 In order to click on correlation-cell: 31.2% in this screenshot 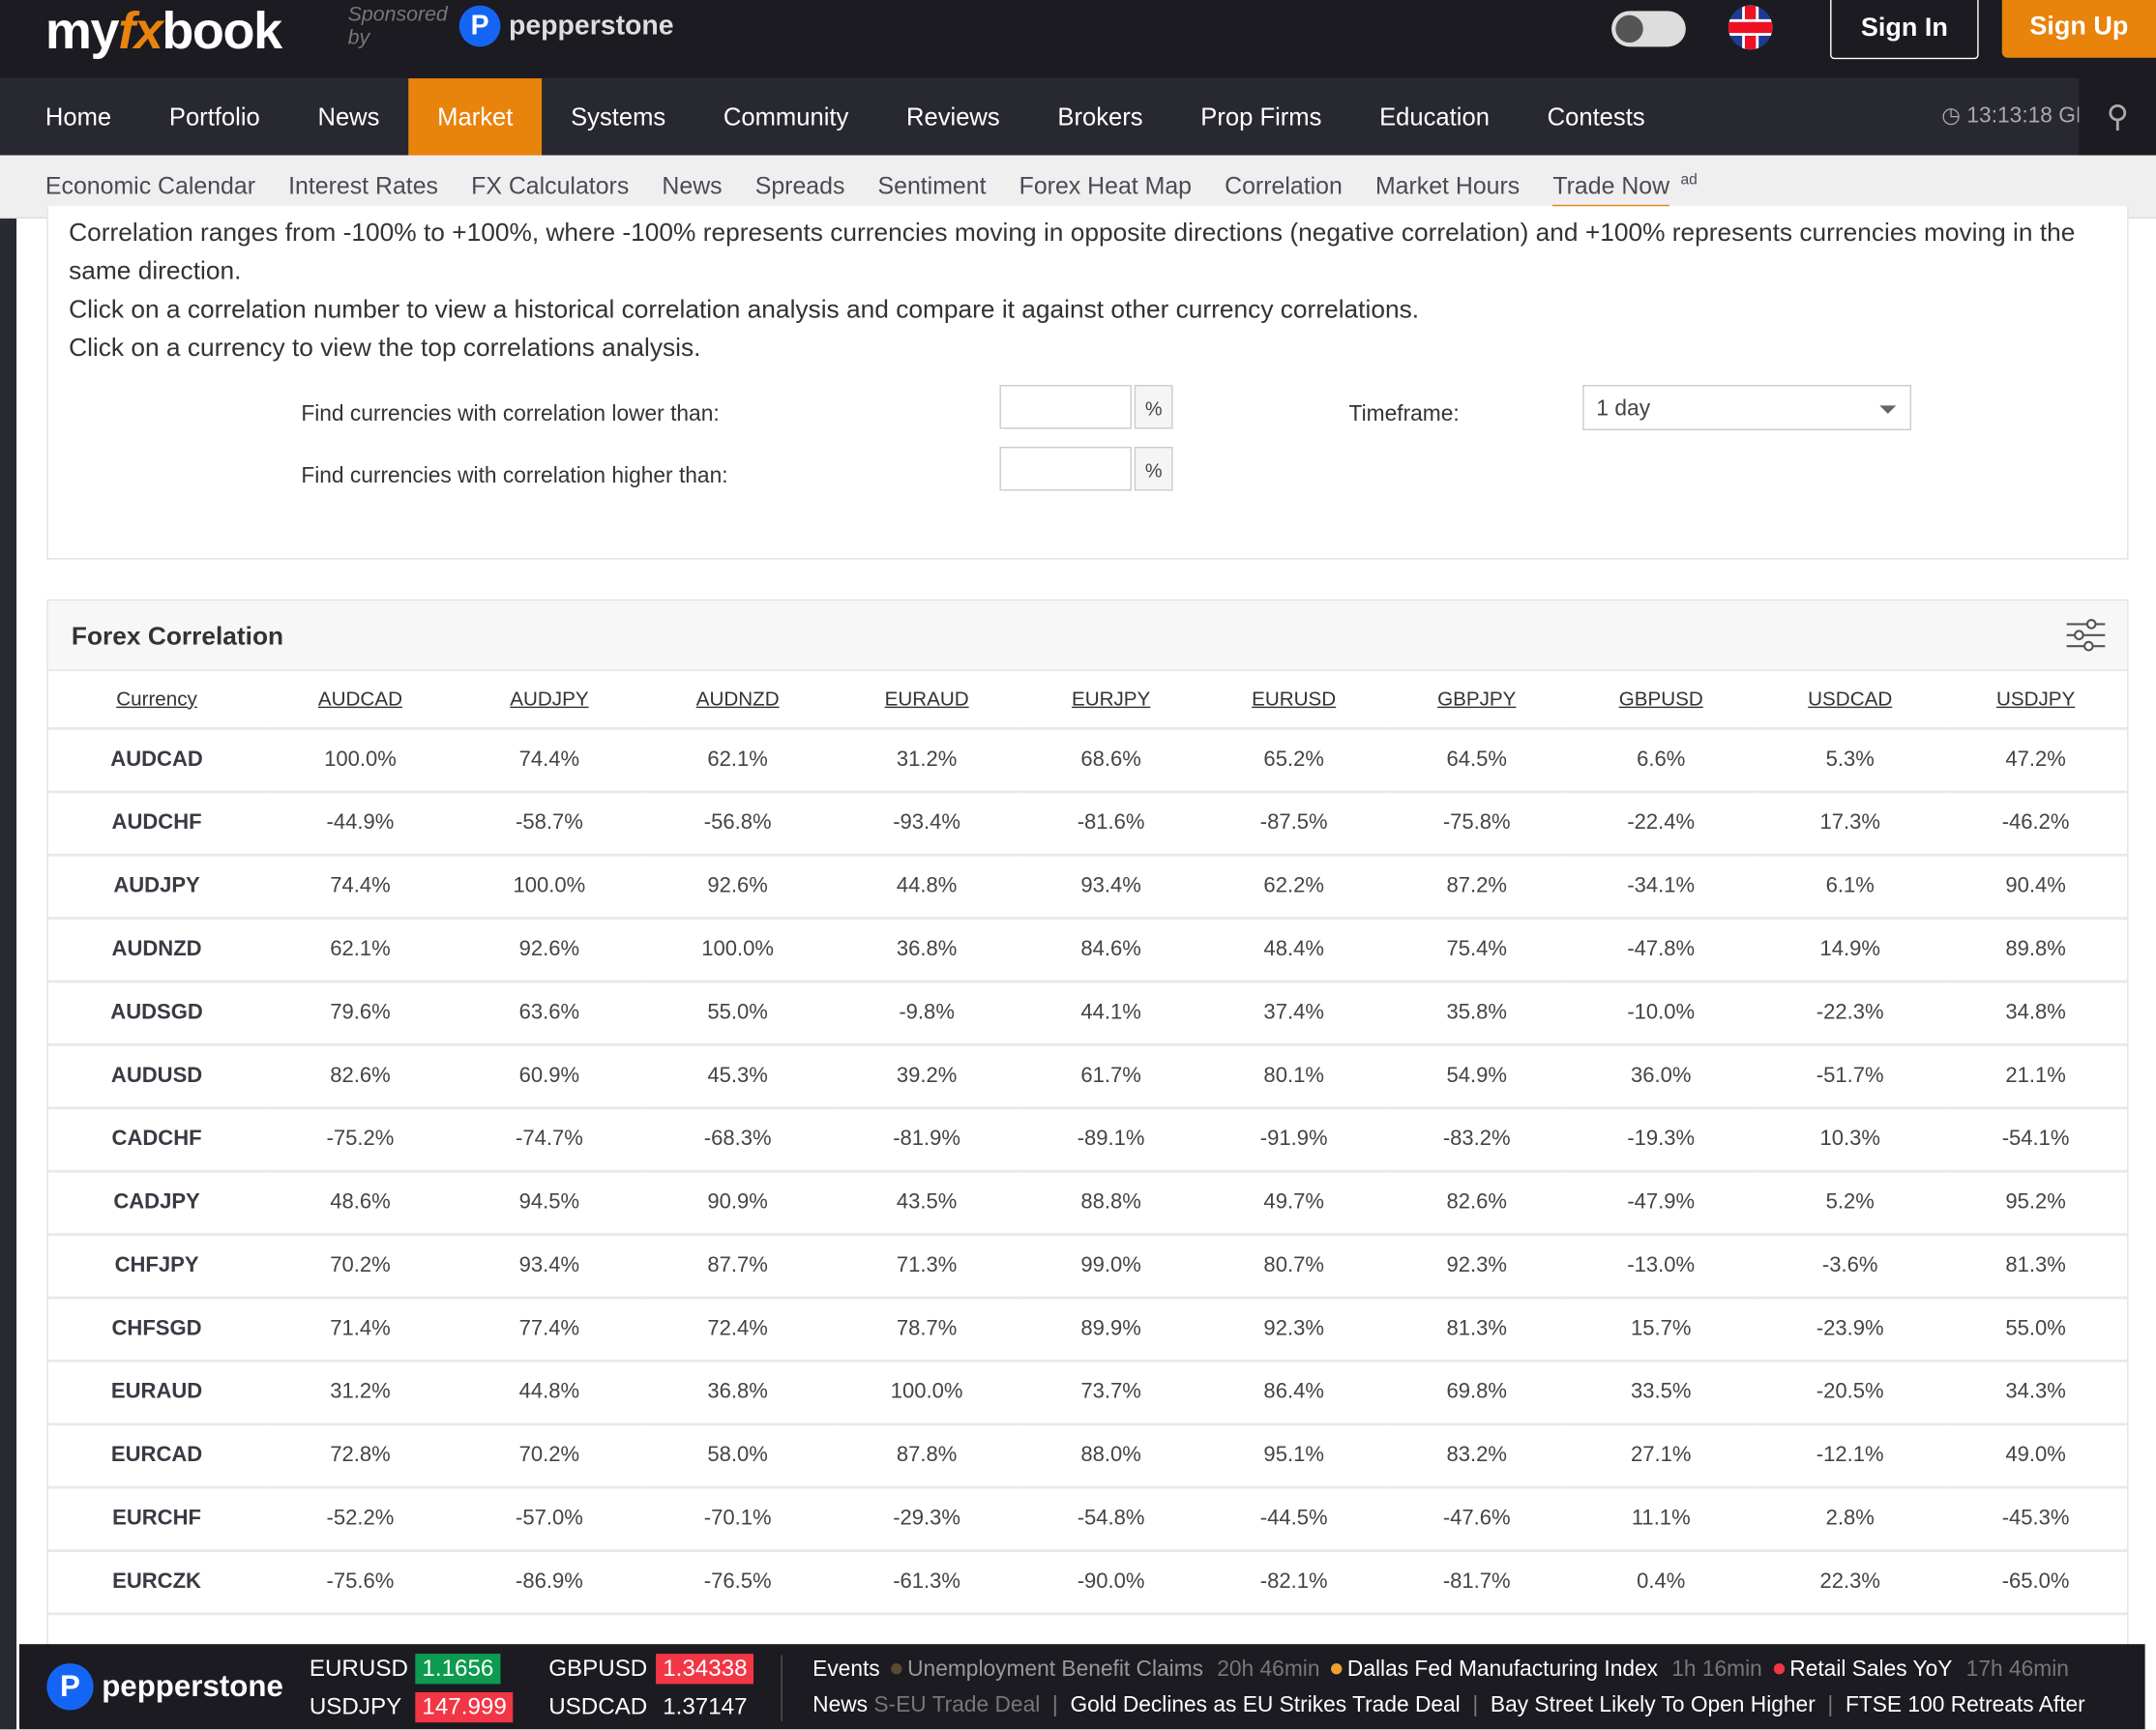, I will do `click(360, 1394)`.